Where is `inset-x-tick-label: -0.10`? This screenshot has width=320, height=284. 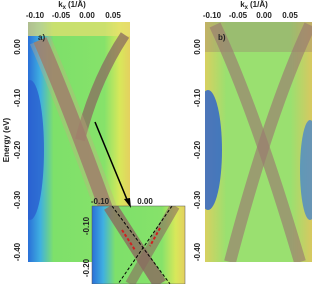 inset-x-tick-label: -0.10 is located at coordinates (100, 201).